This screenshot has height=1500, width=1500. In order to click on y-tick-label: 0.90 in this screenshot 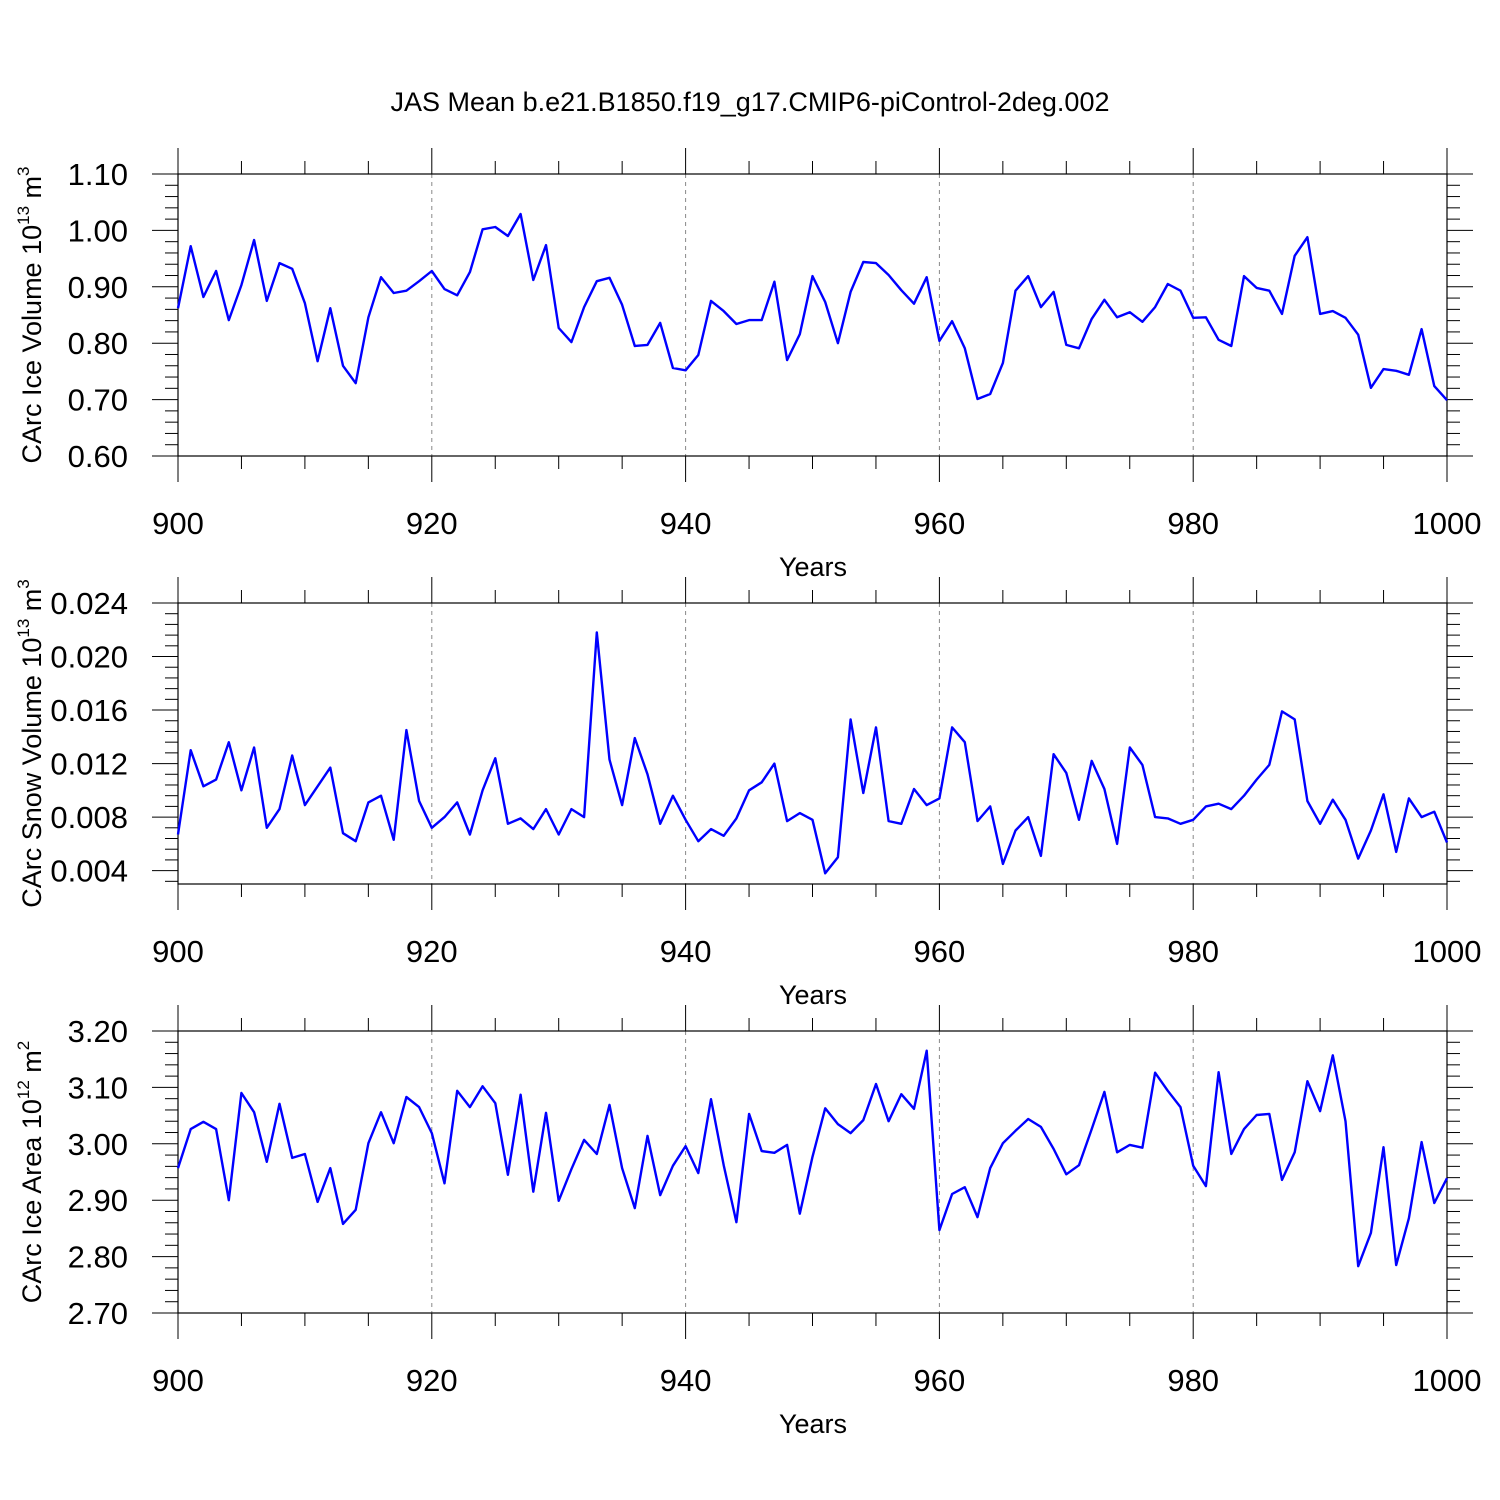, I will do `click(98, 287)`.